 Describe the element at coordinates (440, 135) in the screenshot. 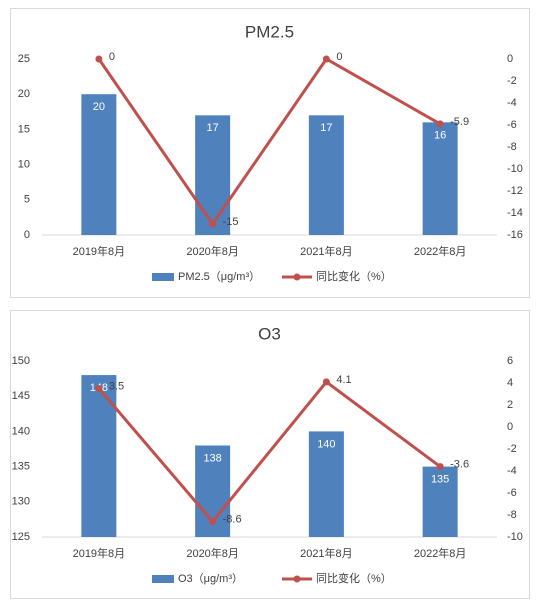

I see `bar-value-label: 16` at that location.